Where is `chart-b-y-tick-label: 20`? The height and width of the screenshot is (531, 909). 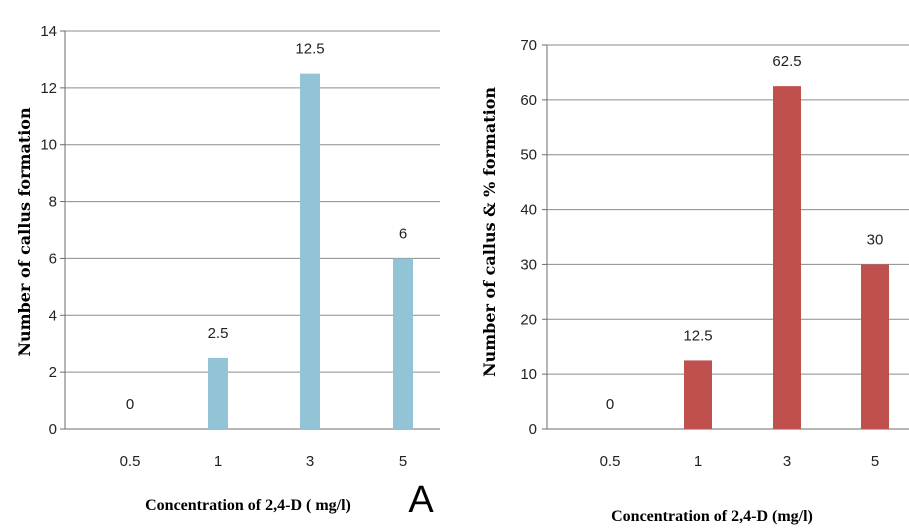
chart-b-y-tick-label: 20 is located at coordinates (528, 319).